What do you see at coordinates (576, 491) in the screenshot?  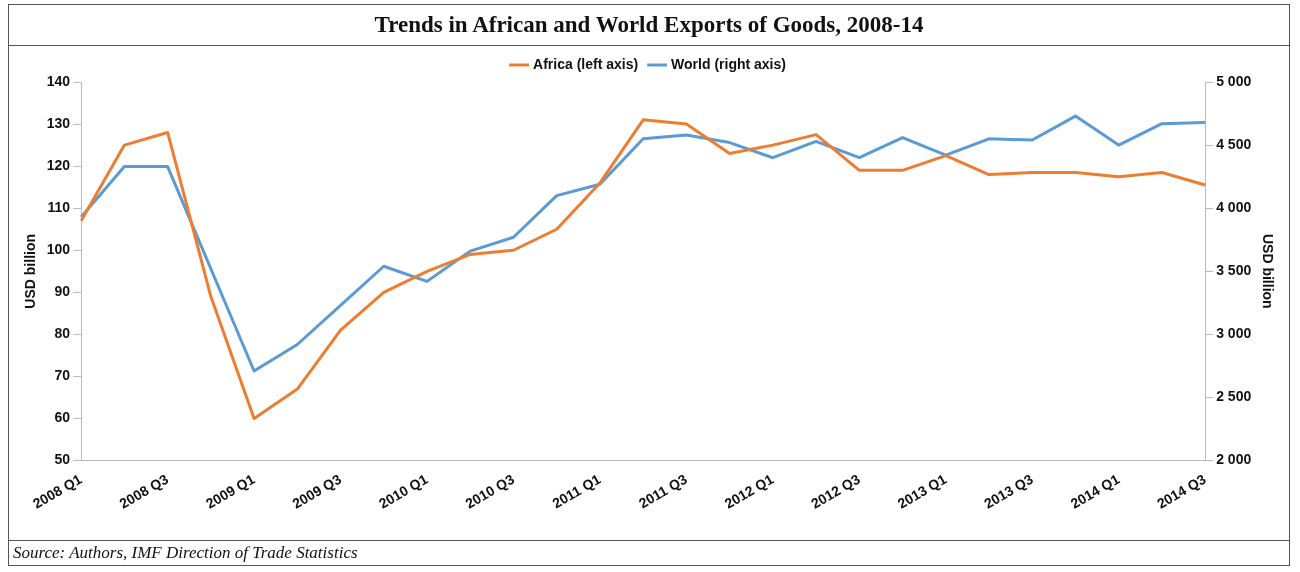 I see `x-tick-label: 2011 Q1` at bounding box center [576, 491].